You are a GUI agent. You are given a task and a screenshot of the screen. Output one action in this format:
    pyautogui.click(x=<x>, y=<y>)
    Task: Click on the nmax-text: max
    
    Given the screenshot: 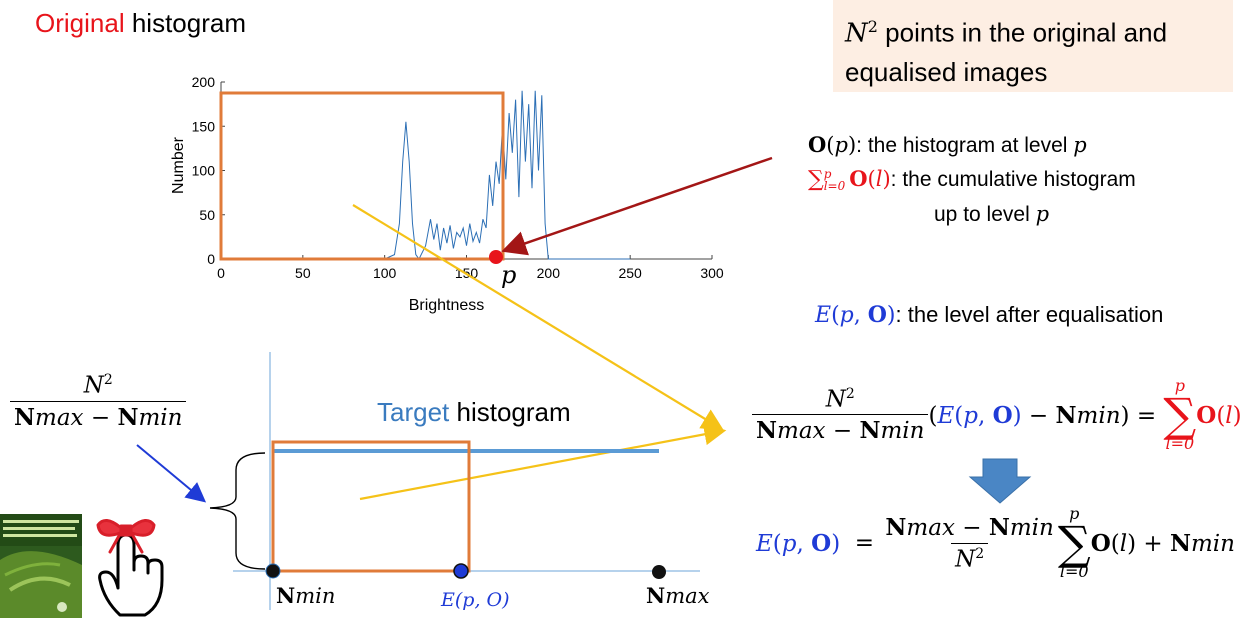 What is the action you would take?
    pyautogui.click(x=687, y=596)
    